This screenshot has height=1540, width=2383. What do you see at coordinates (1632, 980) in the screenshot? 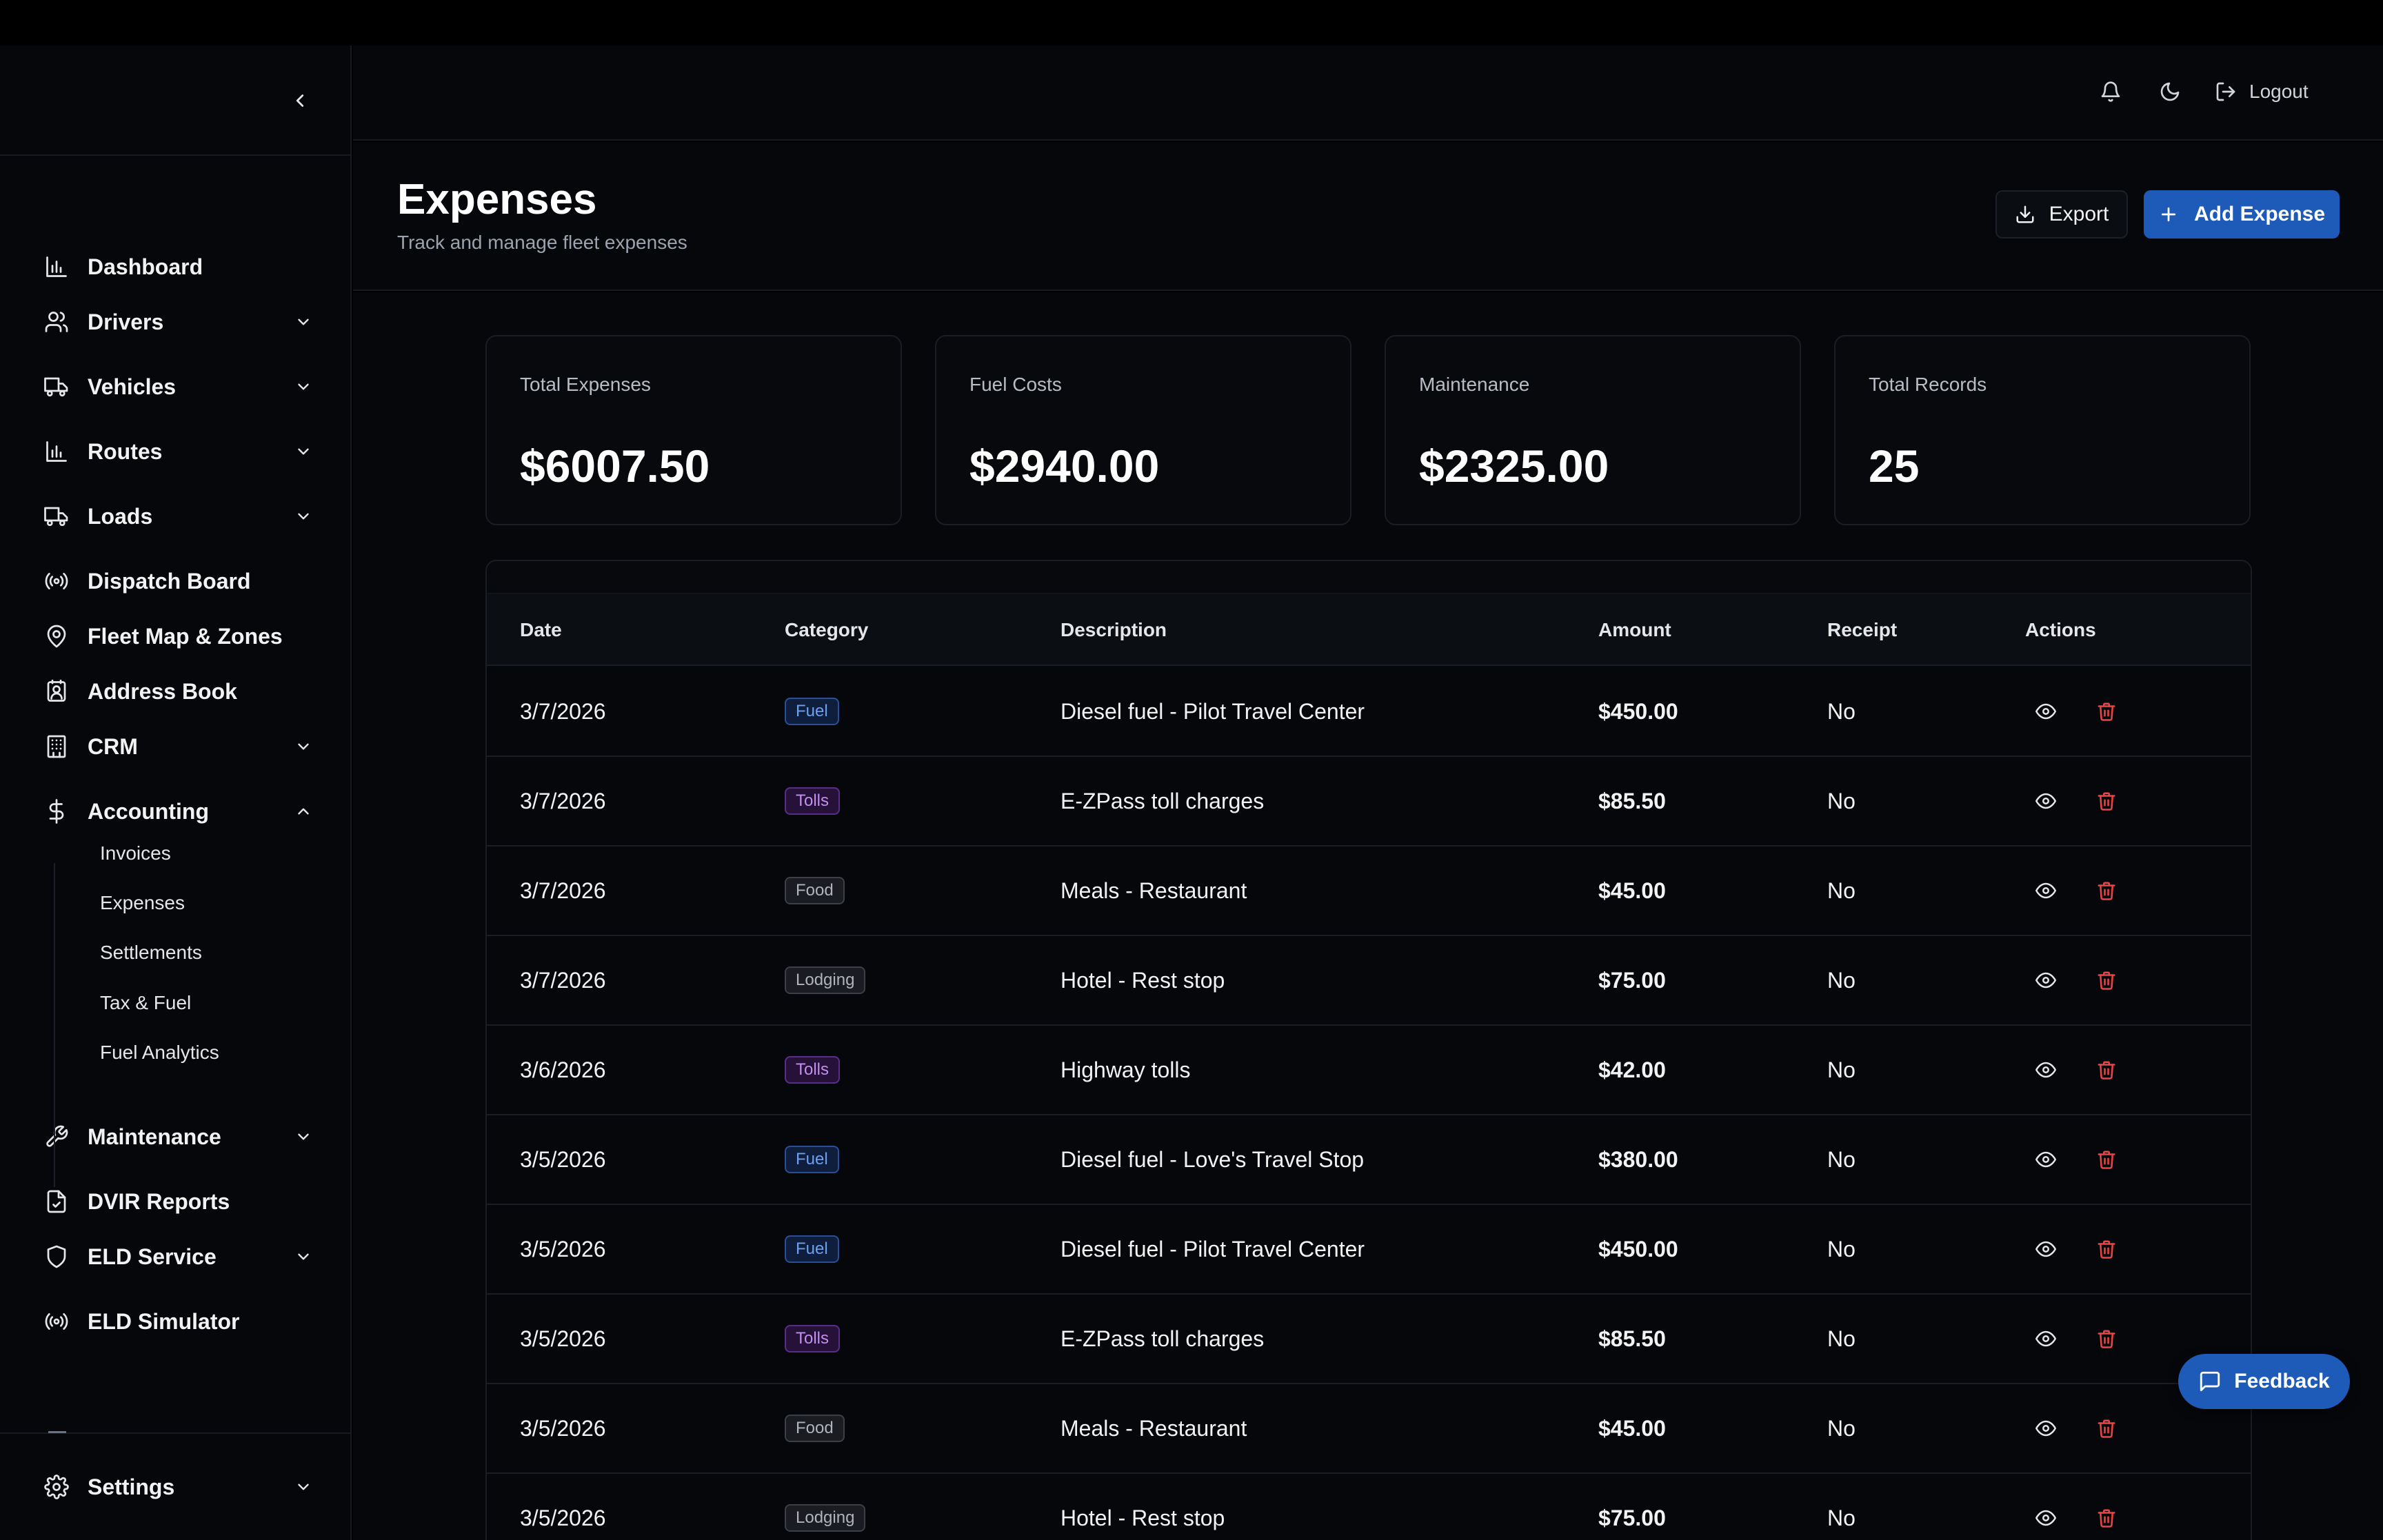
I see `cell-amount: $75.00` at bounding box center [1632, 980].